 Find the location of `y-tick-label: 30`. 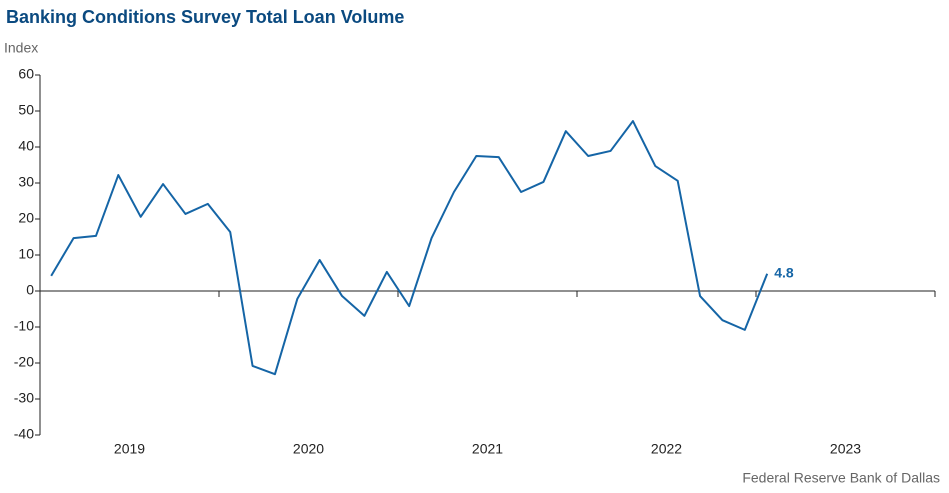

y-tick-label: 30 is located at coordinates (26, 182).